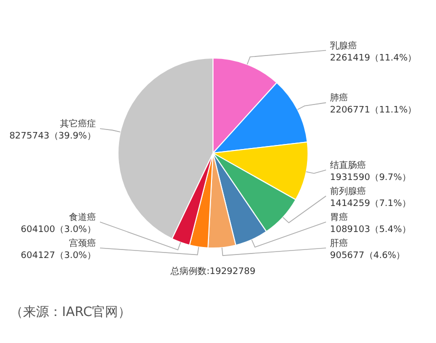  I want to click on text: 总病例数:19292789, so click(213, 271).